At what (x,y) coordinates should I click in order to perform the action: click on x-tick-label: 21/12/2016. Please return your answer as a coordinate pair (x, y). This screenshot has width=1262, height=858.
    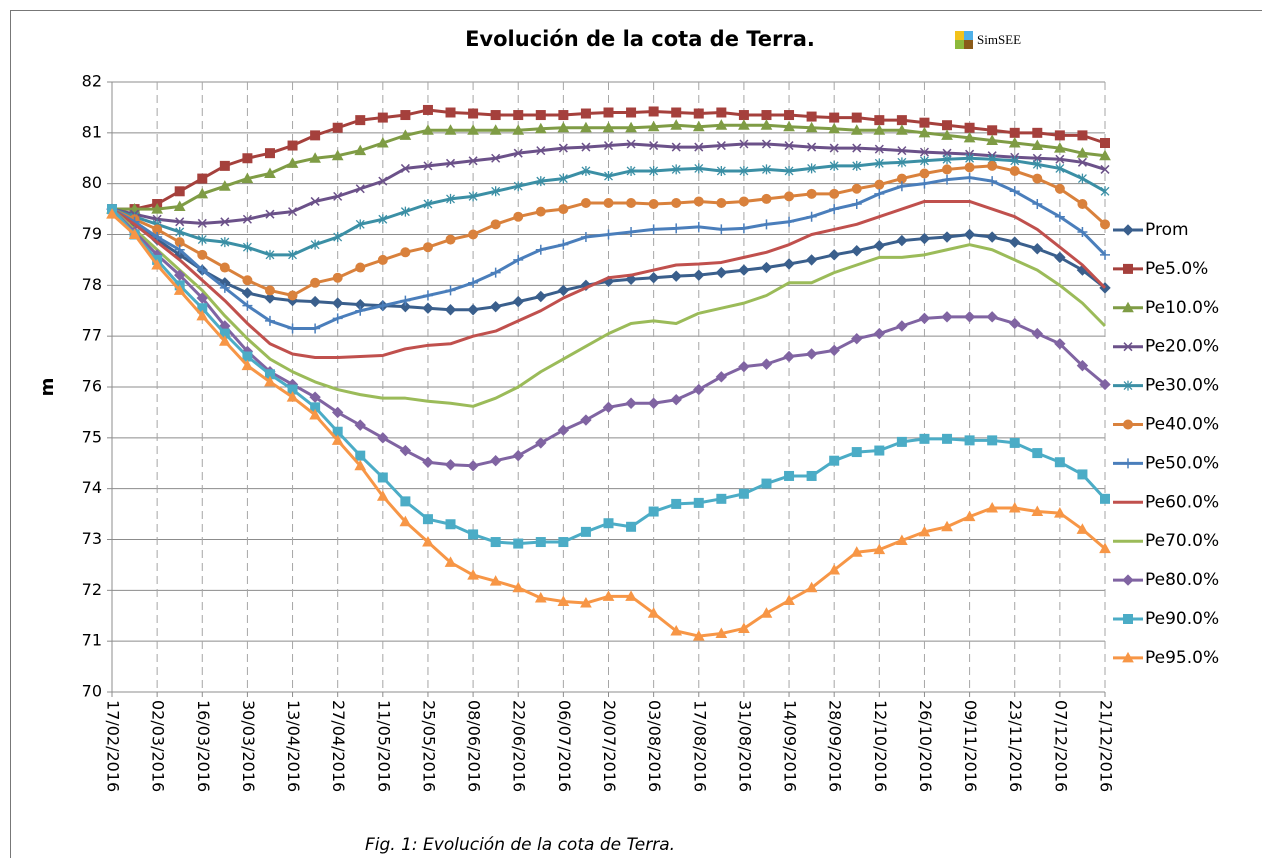
    Looking at the image, I should click on (1106, 746).